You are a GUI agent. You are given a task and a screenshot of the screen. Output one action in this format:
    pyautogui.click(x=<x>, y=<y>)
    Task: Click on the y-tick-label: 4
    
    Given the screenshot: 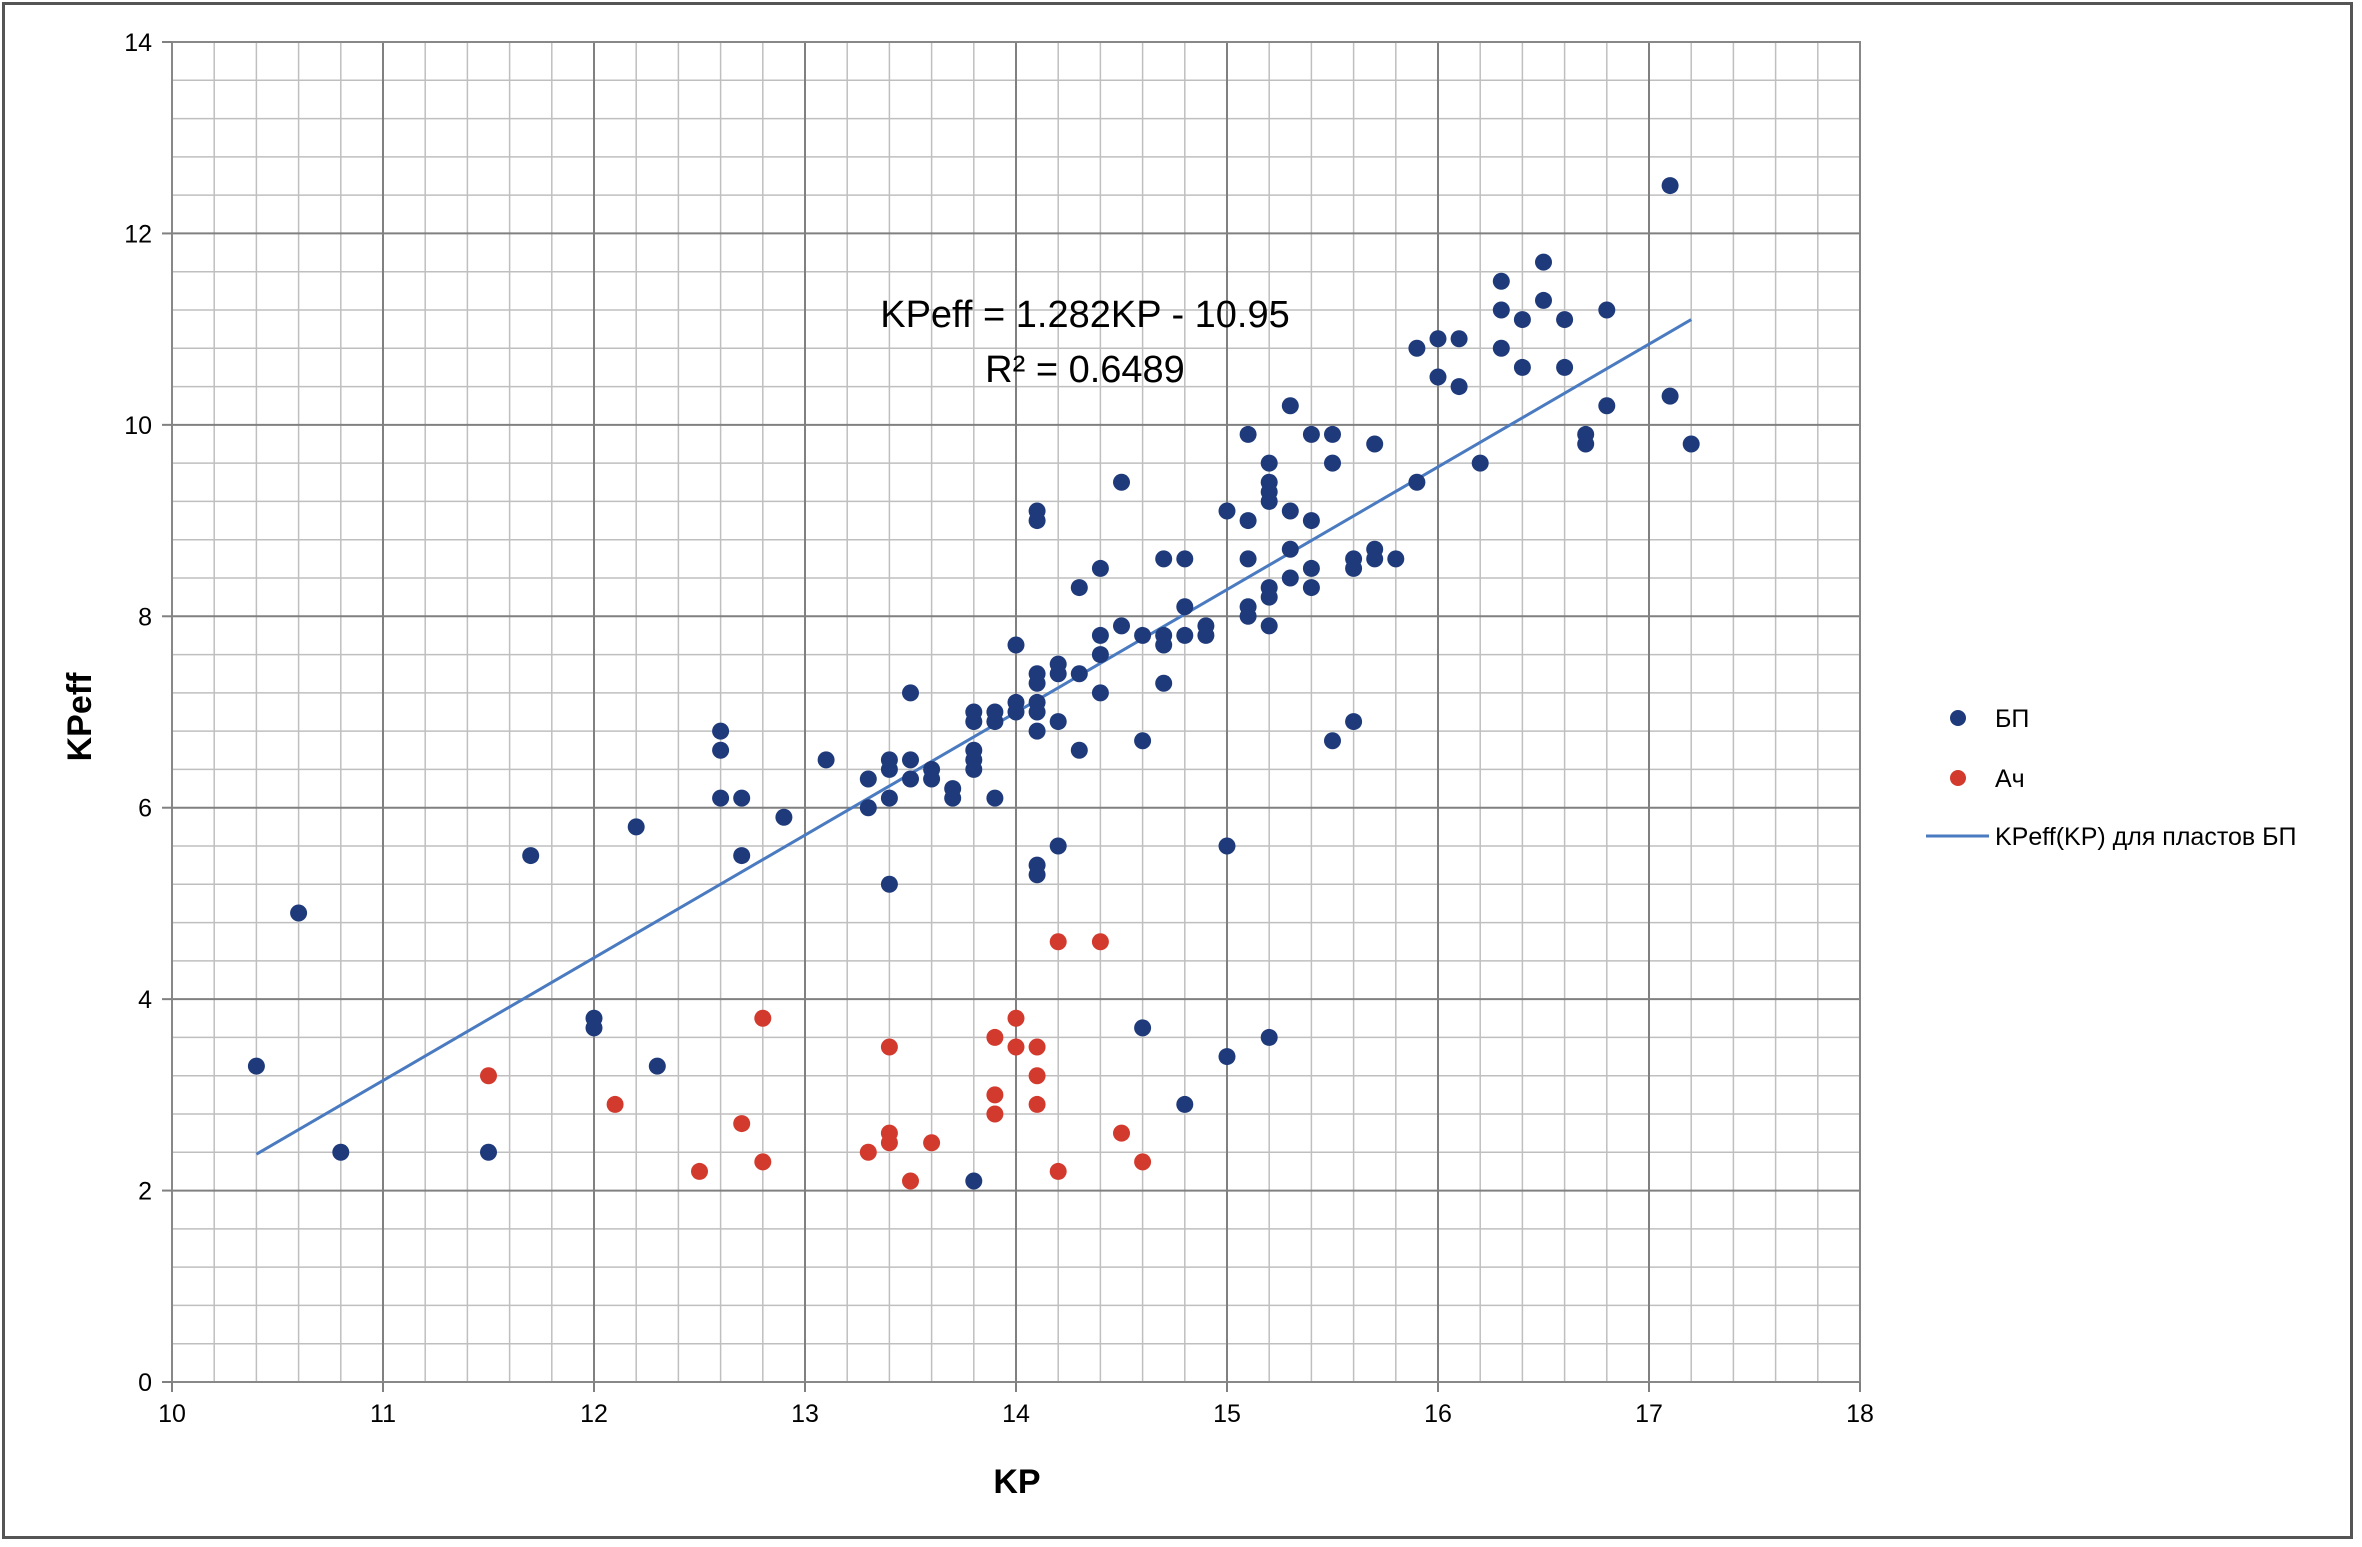 What is the action you would take?
    pyautogui.click(x=145, y=1000)
    